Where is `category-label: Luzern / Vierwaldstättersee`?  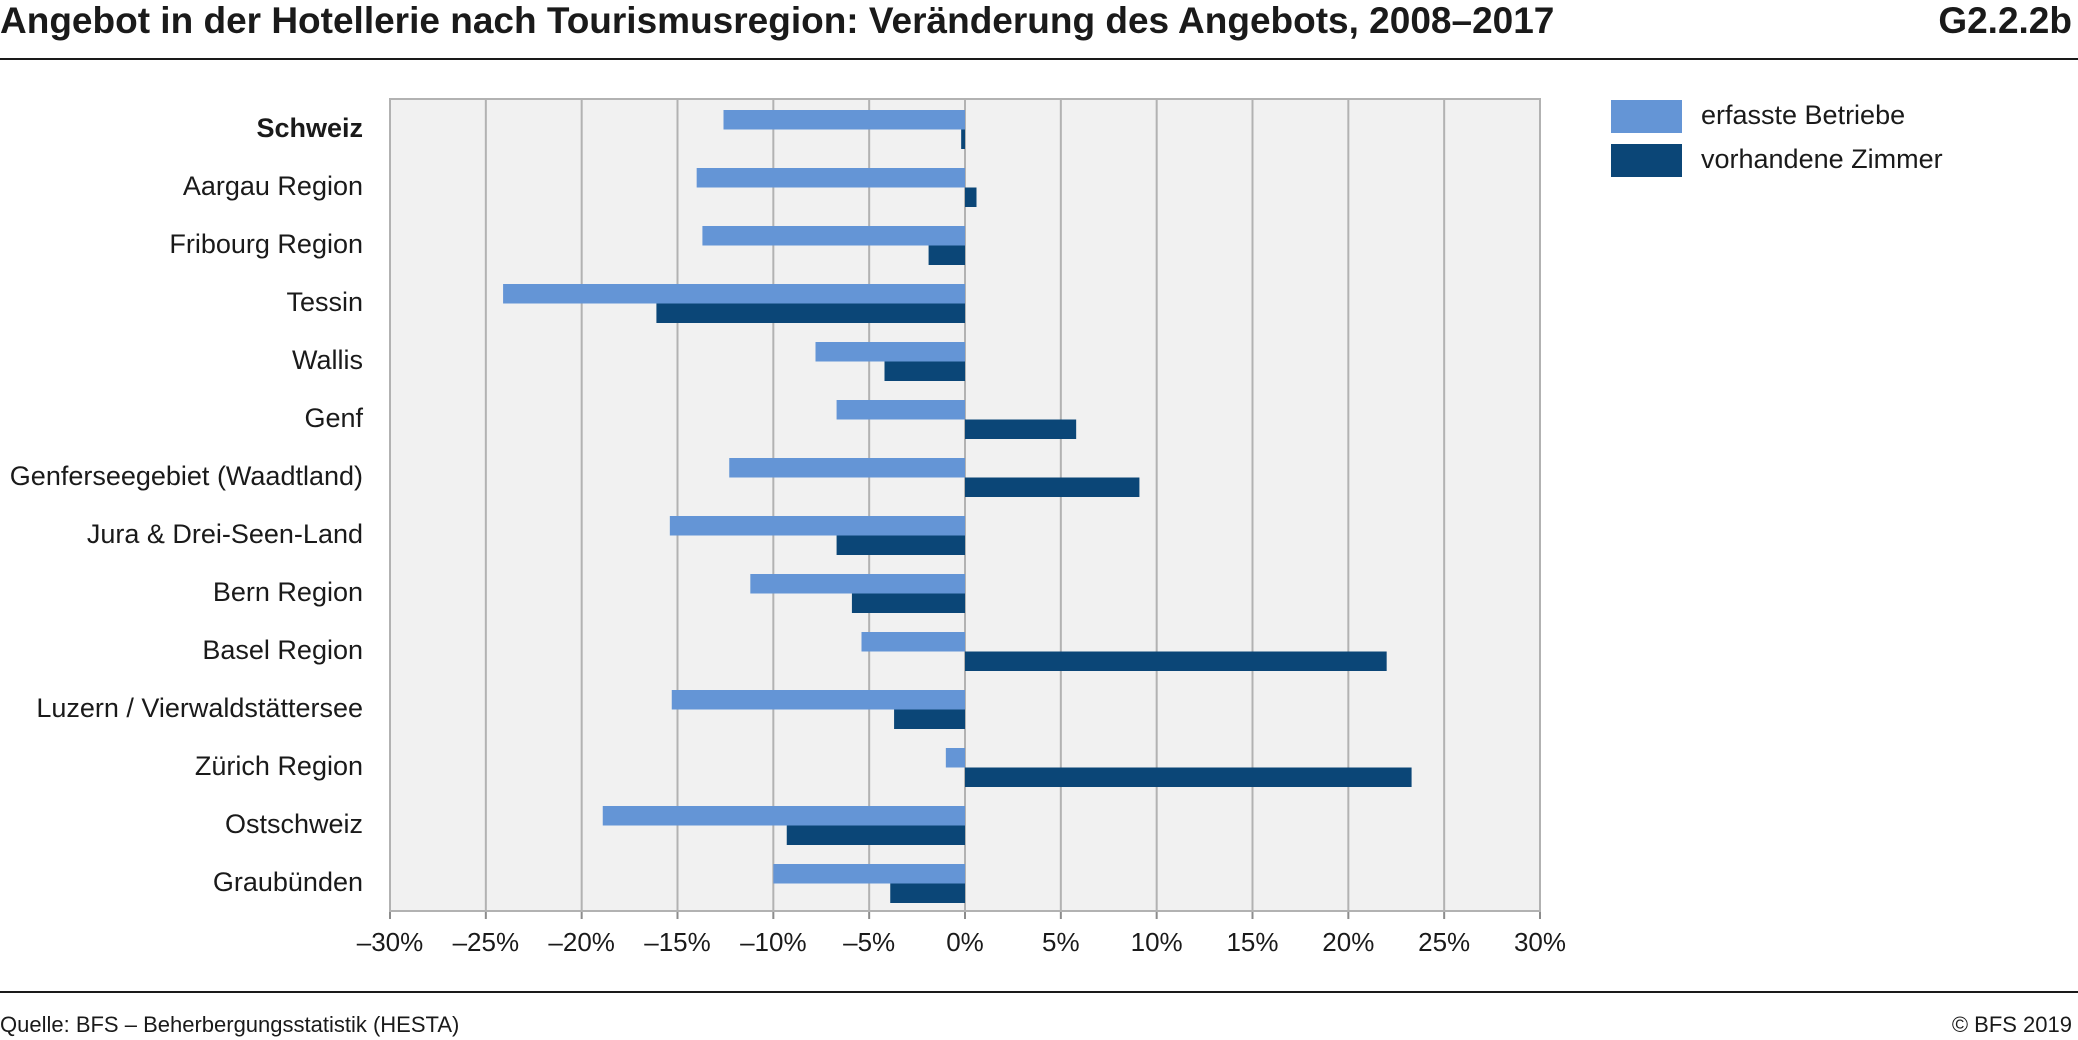
category-label: Luzern / Vierwaldstättersee is located at coordinates (199, 708).